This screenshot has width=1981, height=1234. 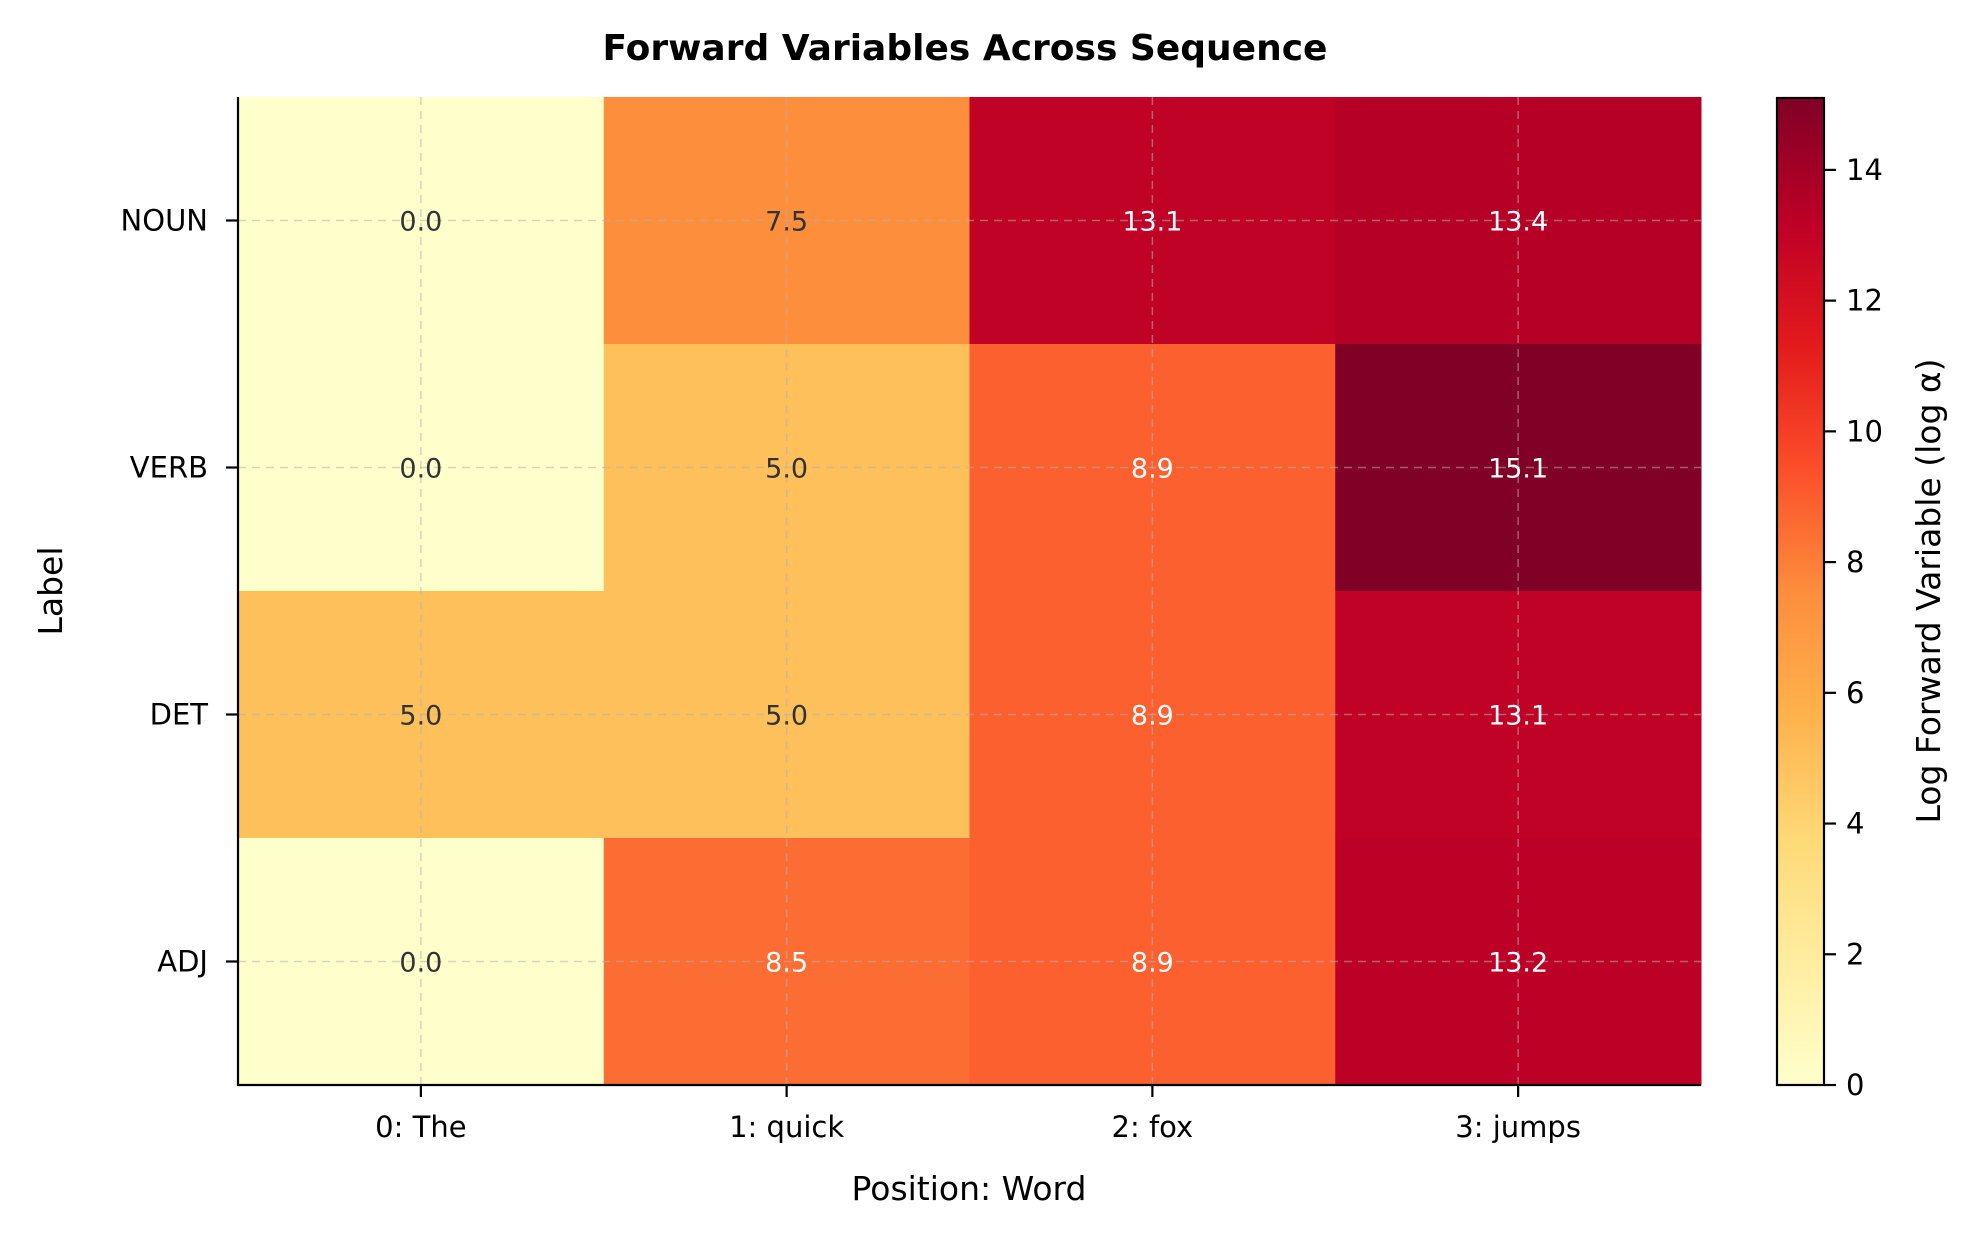 What do you see at coordinates (1928, 590) in the screenshot?
I see `colorbar-label: Log Forward Variable (log α)` at bounding box center [1928, 590].